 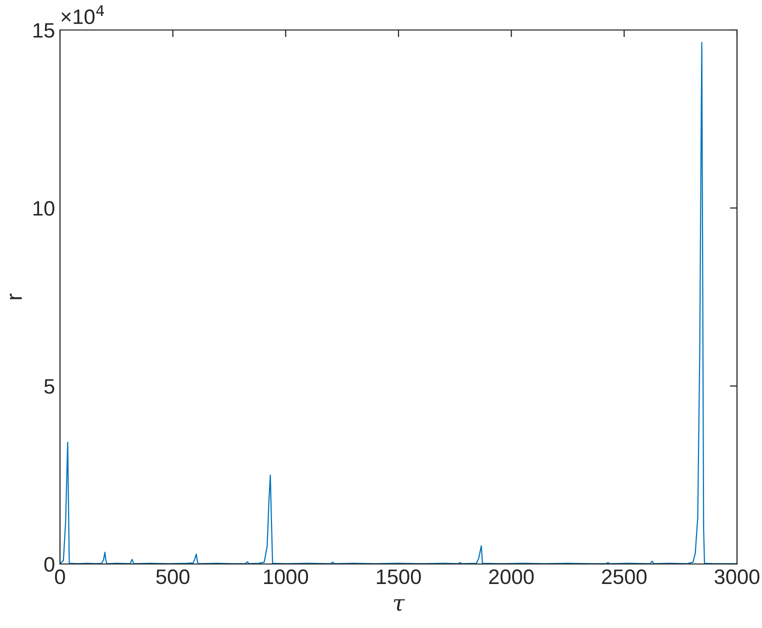 What do you see at coordinates (49, 564) in the screenshot?
I see `y-tick-label: 0` at bounding box center [49, 564].